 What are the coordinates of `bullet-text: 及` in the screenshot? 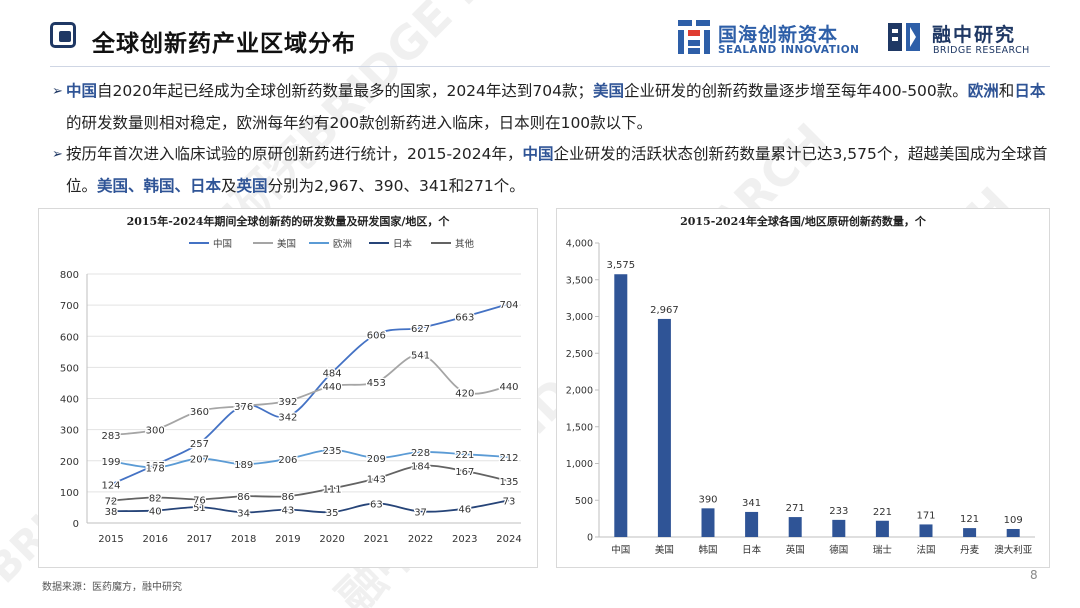 It's located at (229, 185).